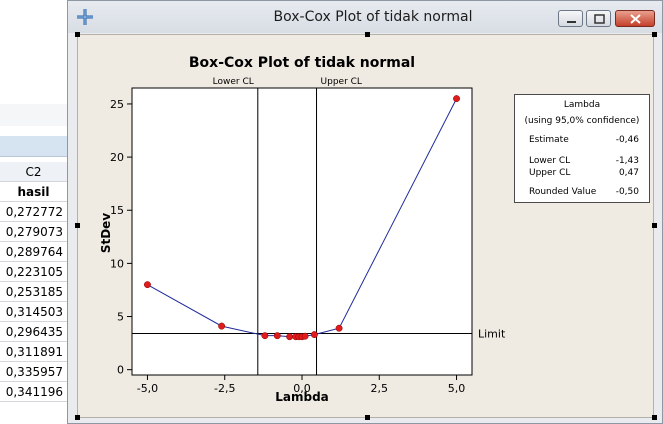 The height and width of the screenshot is (424, 663). Describe the element at coordinates (34, 372) in the screenshot. I see `worksheet-cell: 0,335957` at that location.